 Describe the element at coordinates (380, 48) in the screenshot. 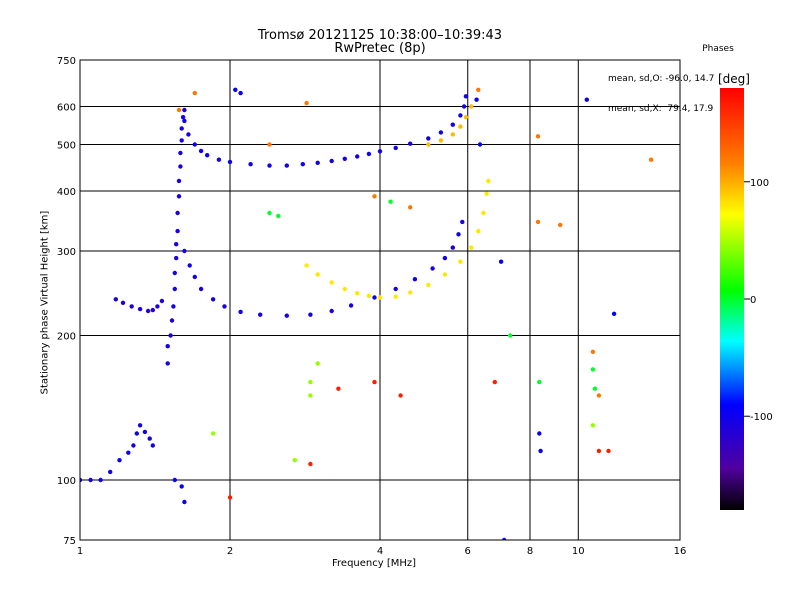

I see `chart-subtitle: RwPretec (8p)` at that location.